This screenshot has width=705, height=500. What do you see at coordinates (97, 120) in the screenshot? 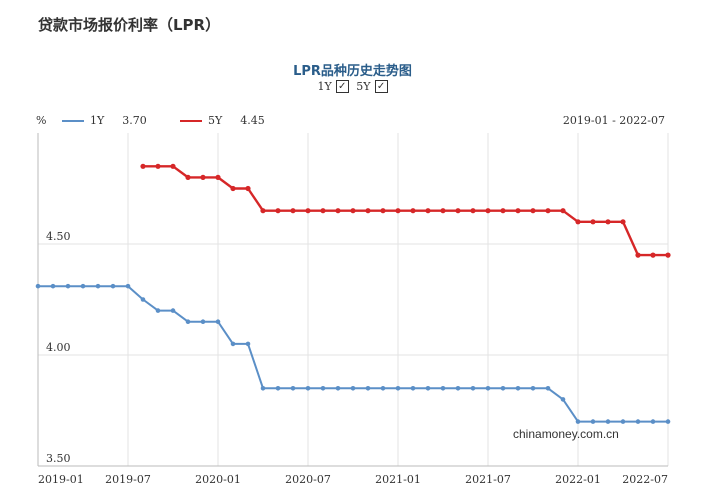
I see `legend-name-1y: 1Y` at bounding box center [97, 120].